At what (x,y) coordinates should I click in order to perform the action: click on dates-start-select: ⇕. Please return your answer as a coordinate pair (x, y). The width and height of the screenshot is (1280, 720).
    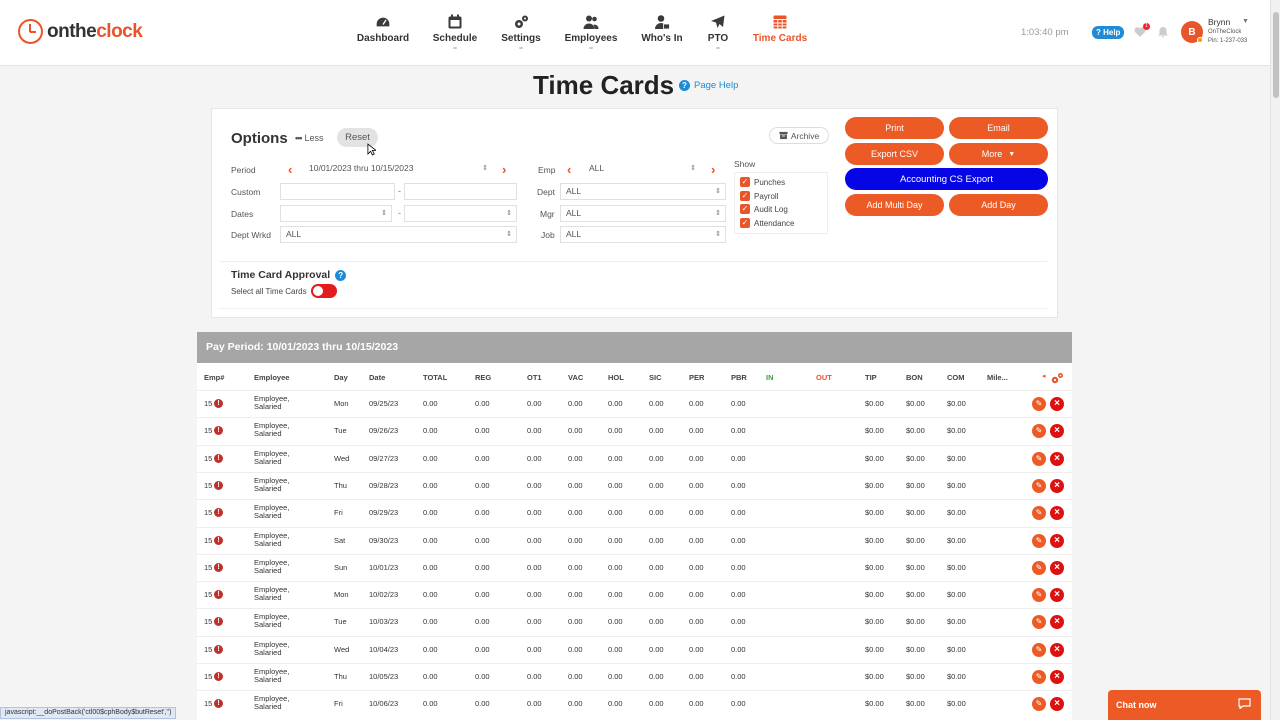
    Looking at the image, I should click on (336, 213).